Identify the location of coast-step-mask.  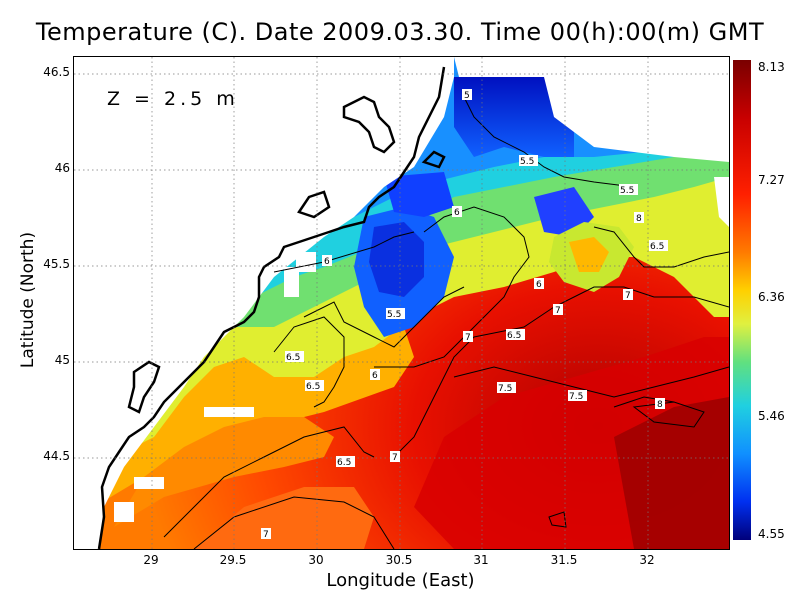
(215, 387).